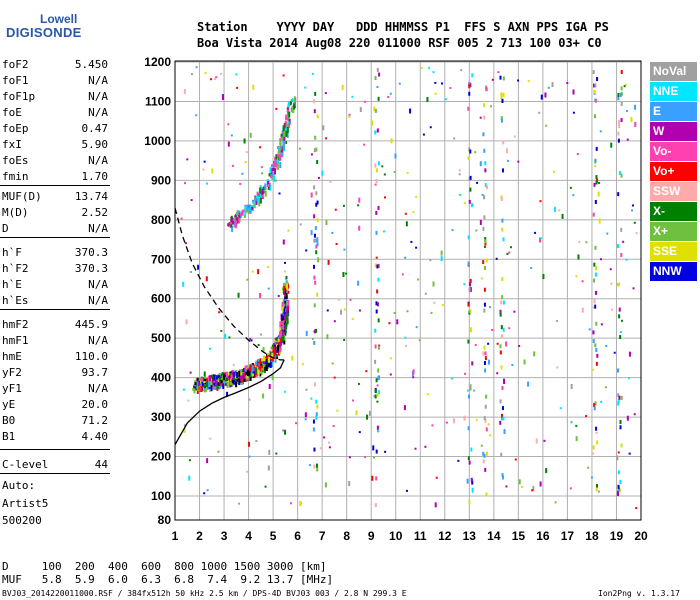 The height and width of the screenshot is (600, 700). I want to click on y-tick-label: 1200, so click(157, 62).